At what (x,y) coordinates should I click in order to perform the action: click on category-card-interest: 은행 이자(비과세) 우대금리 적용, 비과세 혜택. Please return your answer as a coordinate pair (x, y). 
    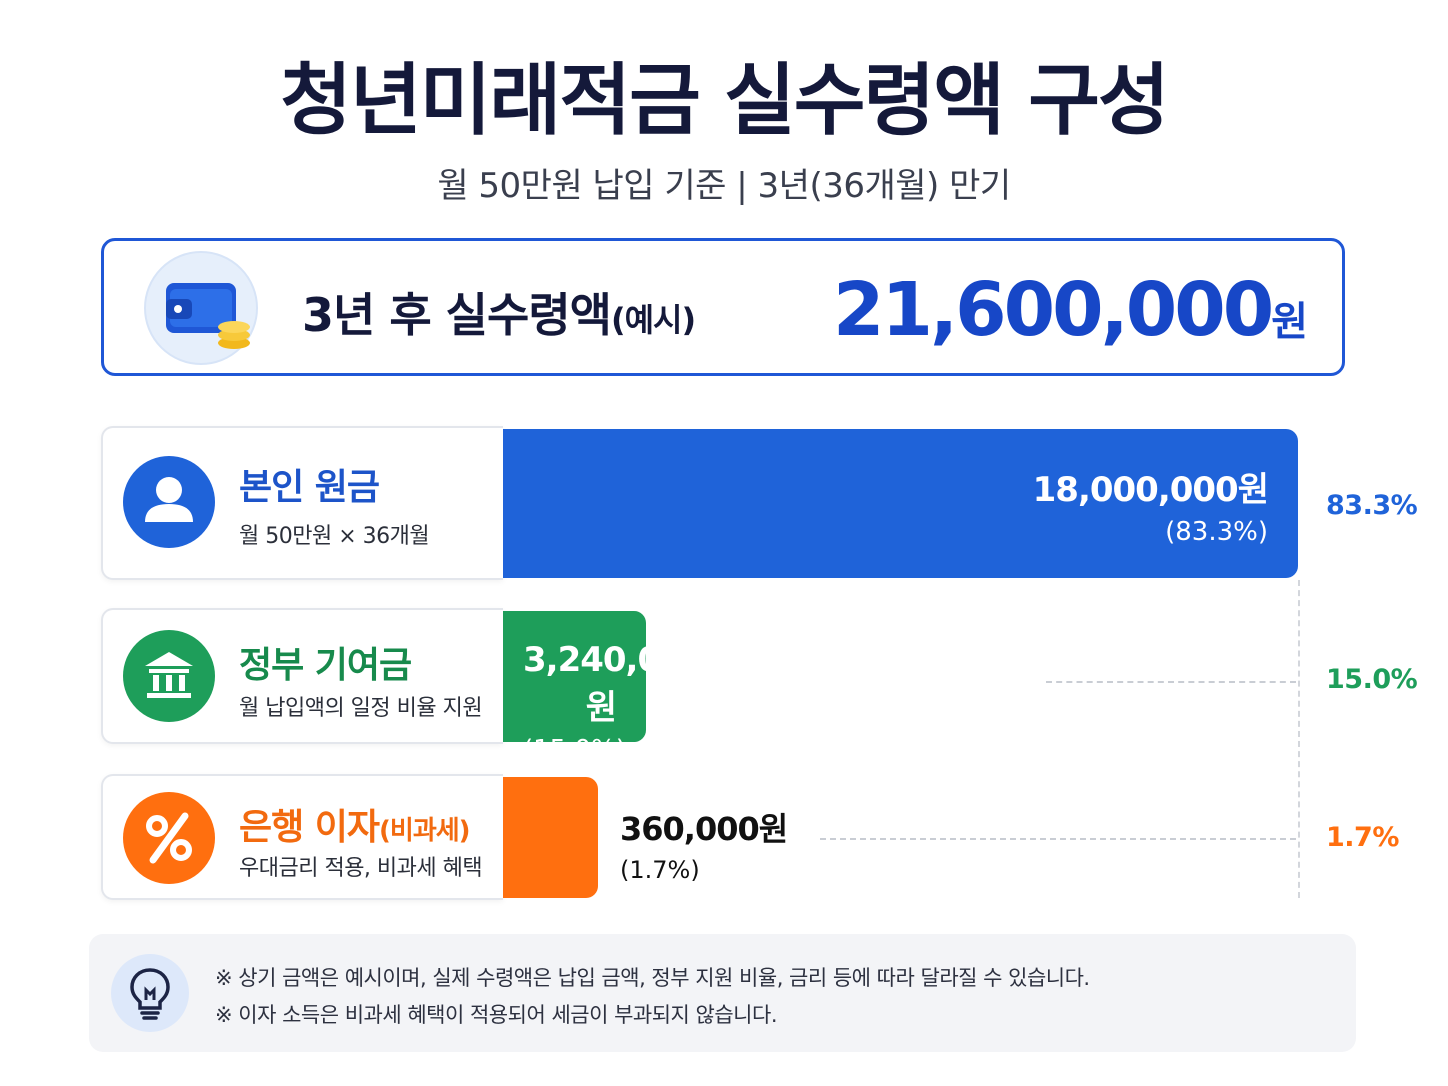
    Looking at the image, I should click on (302, 837).